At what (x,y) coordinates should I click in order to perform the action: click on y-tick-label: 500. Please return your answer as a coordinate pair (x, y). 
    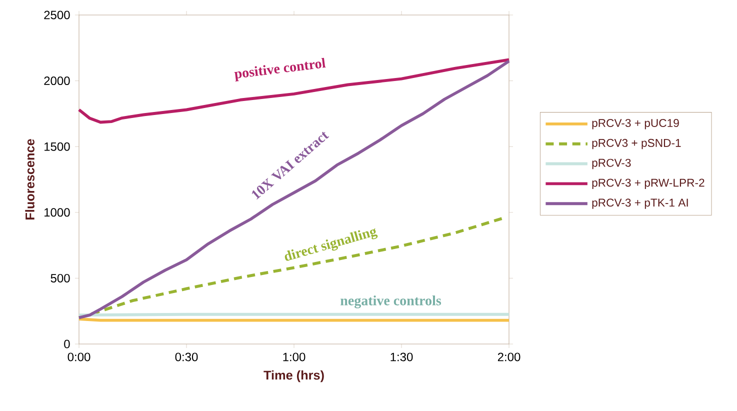
    Looking at the image, I should click on (60, 278).